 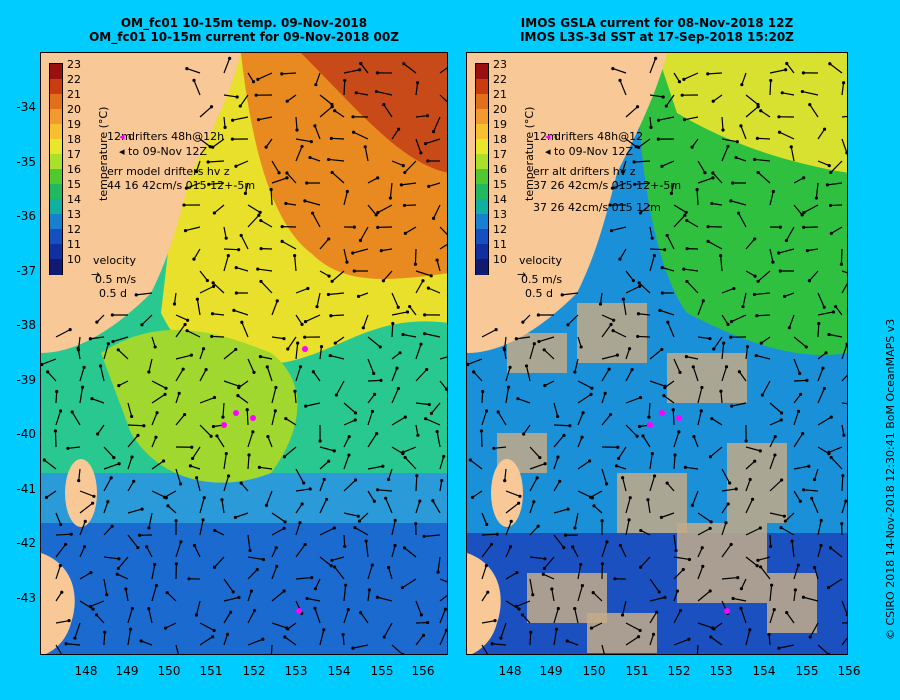 What do you see at coordinates (114, 260) in the screenshot?
I see `left-velocity-label: velocity` at bounding box center [114, 260].